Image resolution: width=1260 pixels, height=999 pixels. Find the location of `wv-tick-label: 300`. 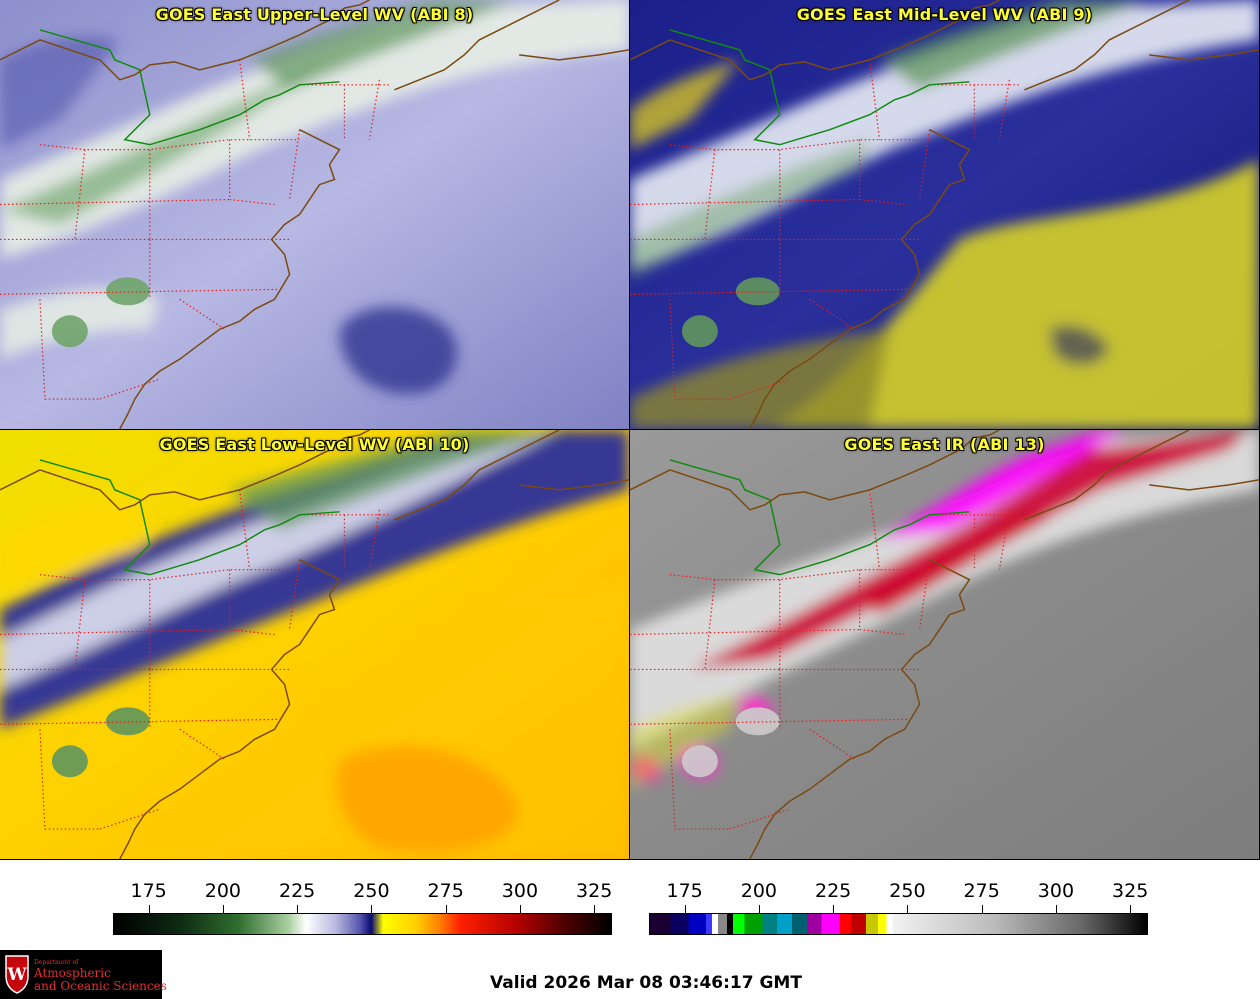

wv-tick-label: 300 is located at coordinates (520, 891).